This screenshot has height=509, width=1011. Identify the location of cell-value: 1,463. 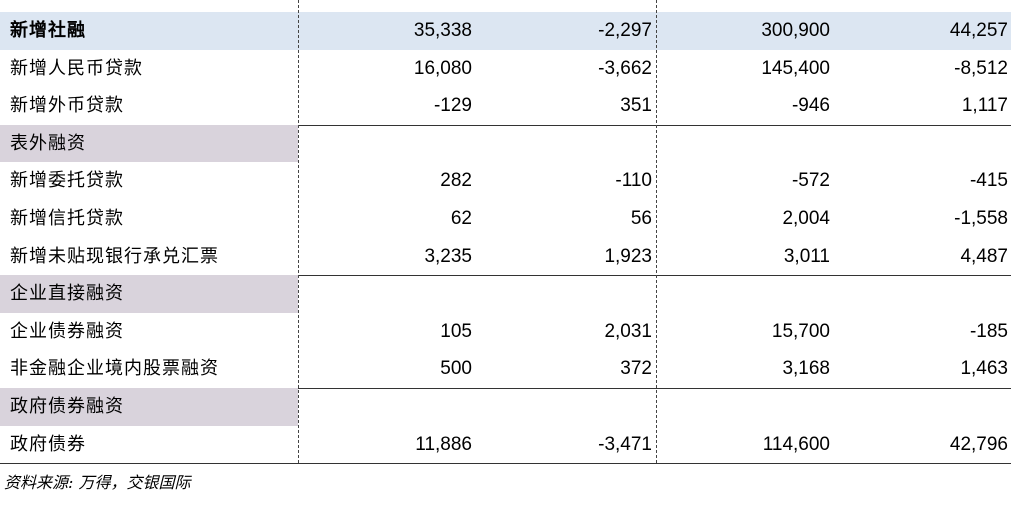
(984, 369).